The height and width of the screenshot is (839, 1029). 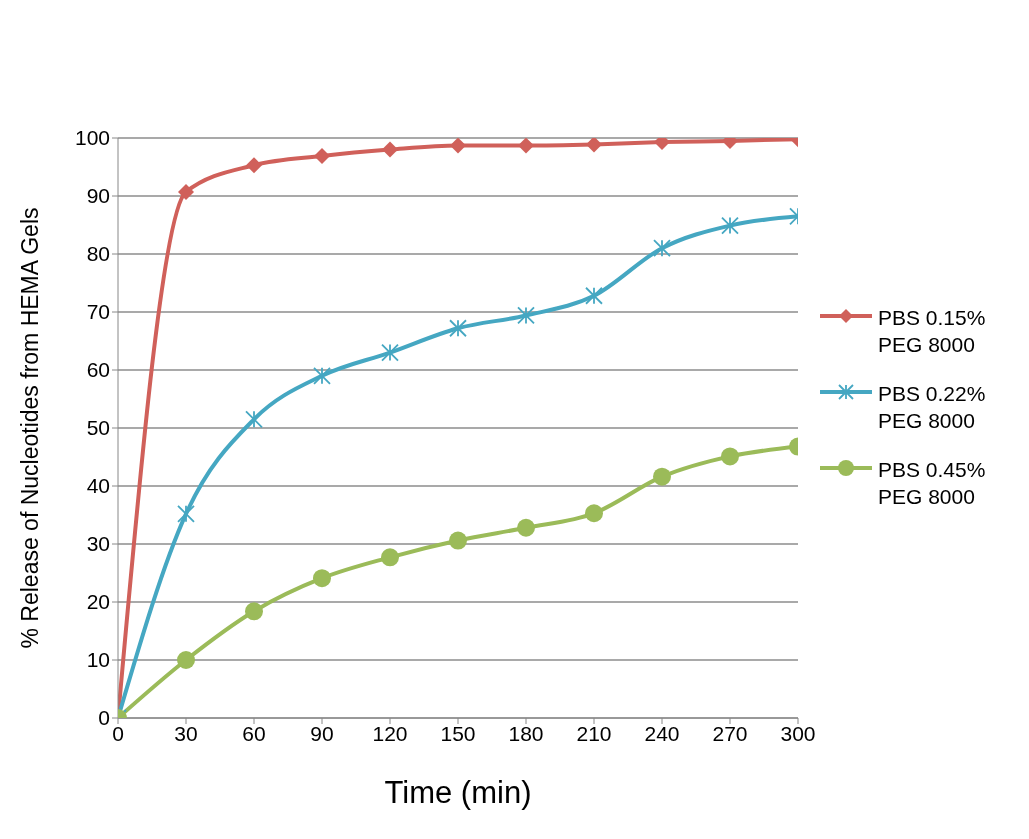 I want to click on x-tick-label: 150, so click(x=458, y=733).